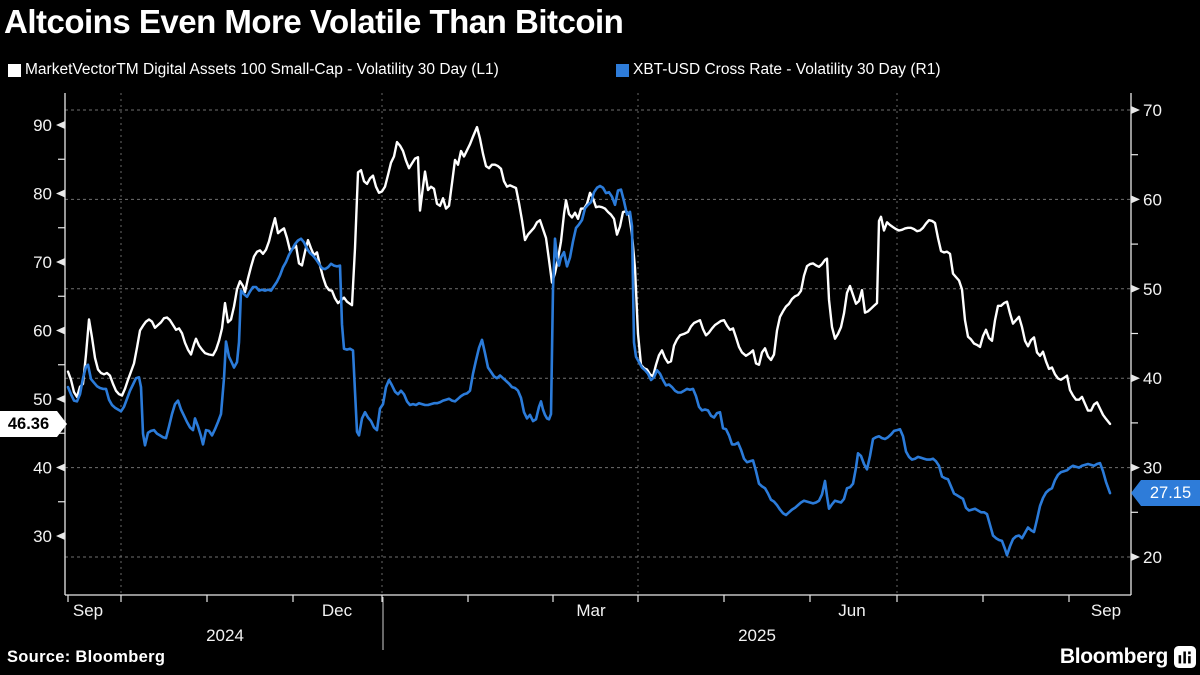  I want to click on tag-arrow-right-icon, so click(62, 423).